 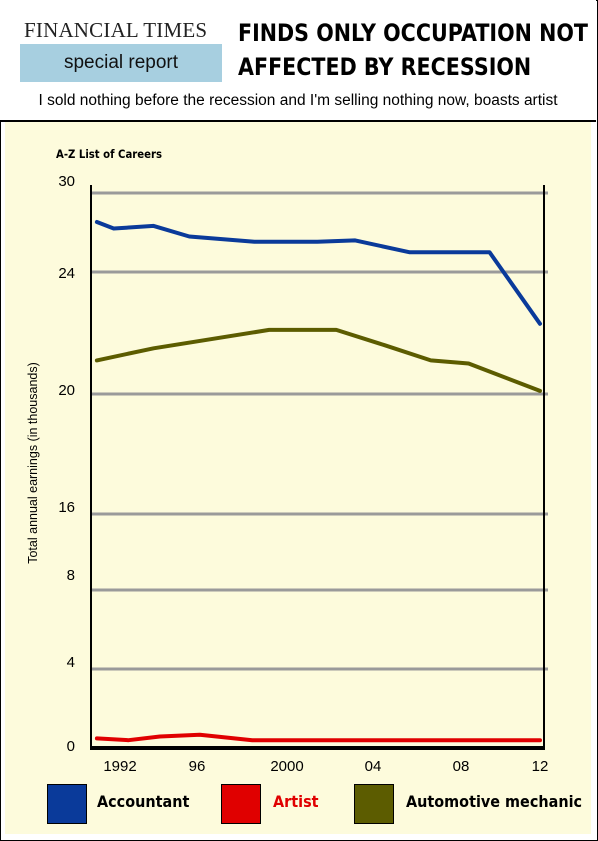 I want to click on section-badge: special report, so click(x=121, y=63).